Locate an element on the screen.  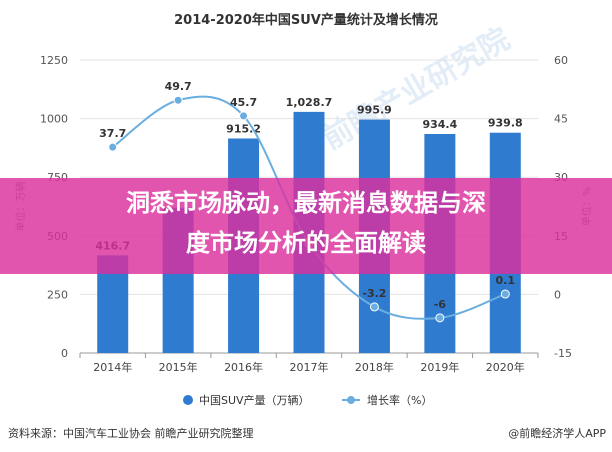
x-tick-label: 2017年 is located at coordinates (309, 367).